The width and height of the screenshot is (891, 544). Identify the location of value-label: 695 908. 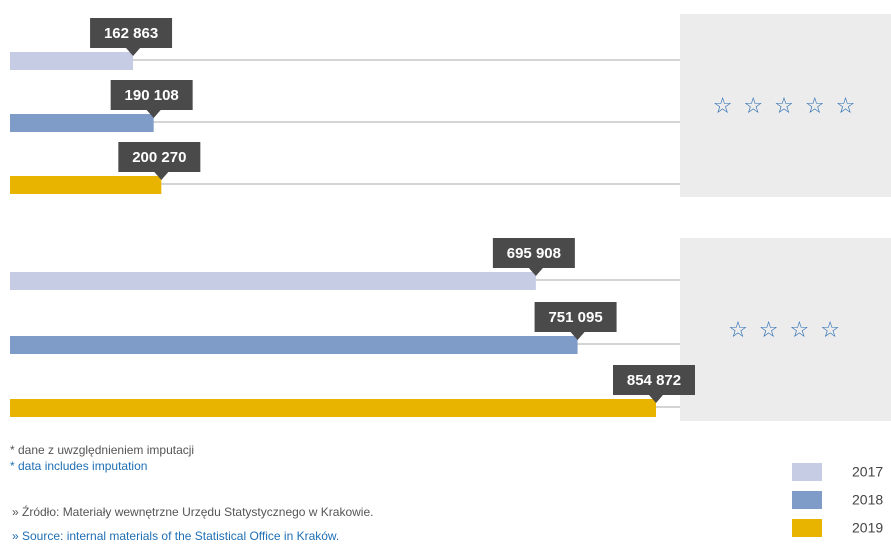
(534, 253).